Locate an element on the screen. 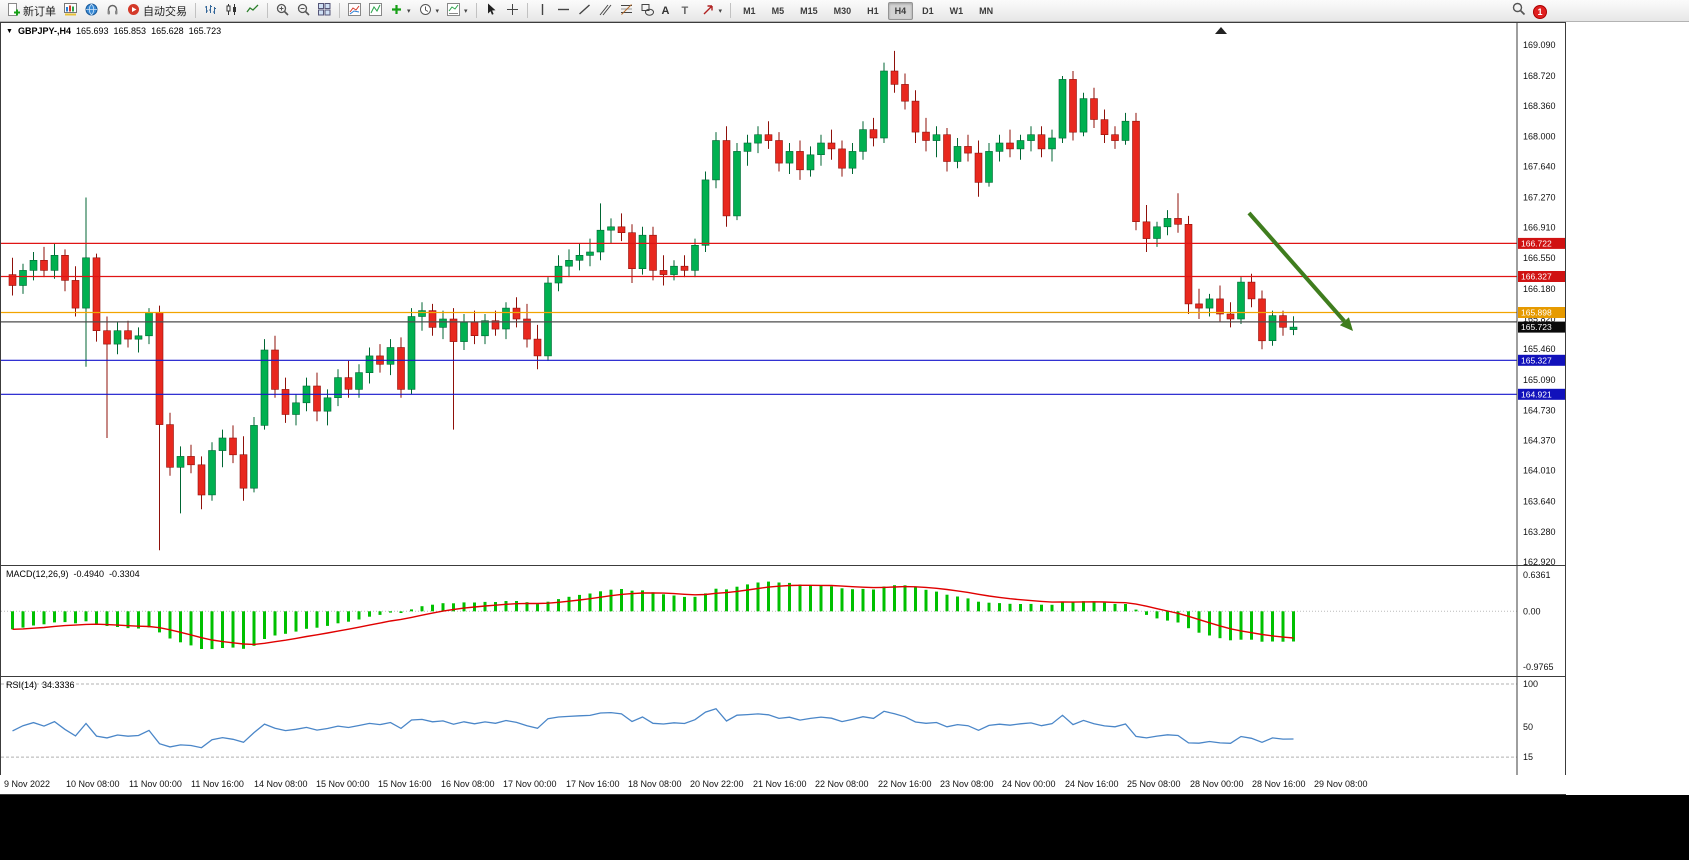 This screenshot has width=1689, height=860. shapes-button is located at coordinates (647, 10).